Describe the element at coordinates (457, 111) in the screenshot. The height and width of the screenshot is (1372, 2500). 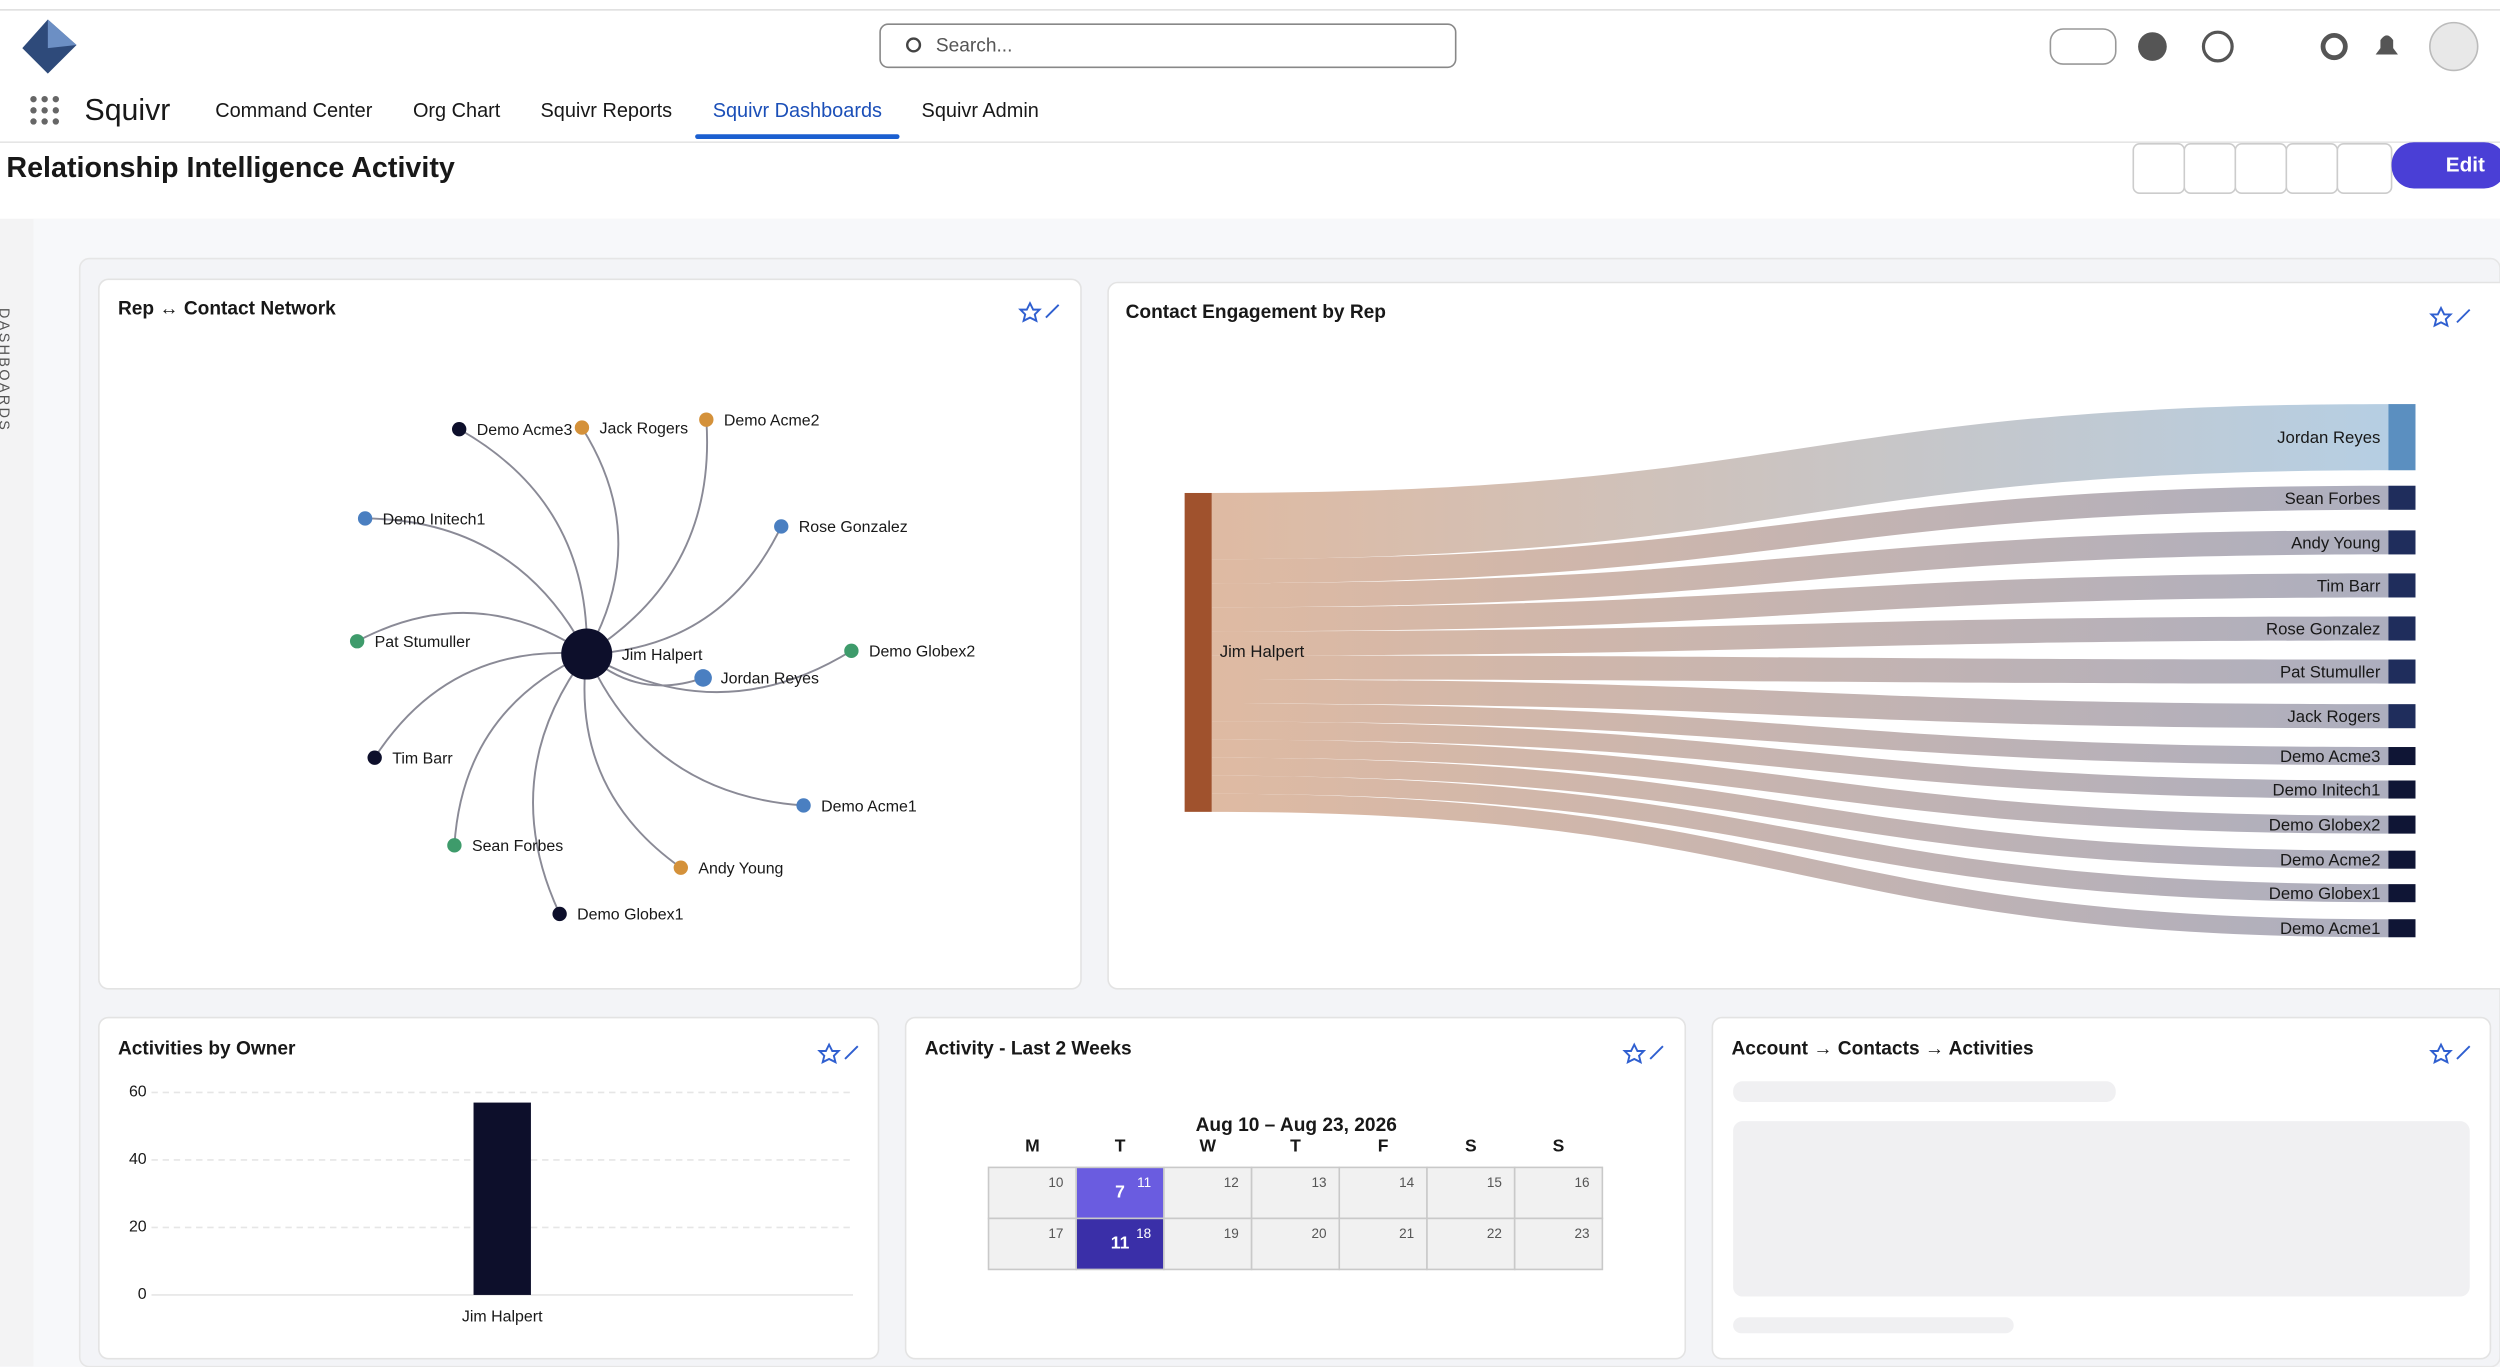
I see `nav-tab: Org Chart` at that location.